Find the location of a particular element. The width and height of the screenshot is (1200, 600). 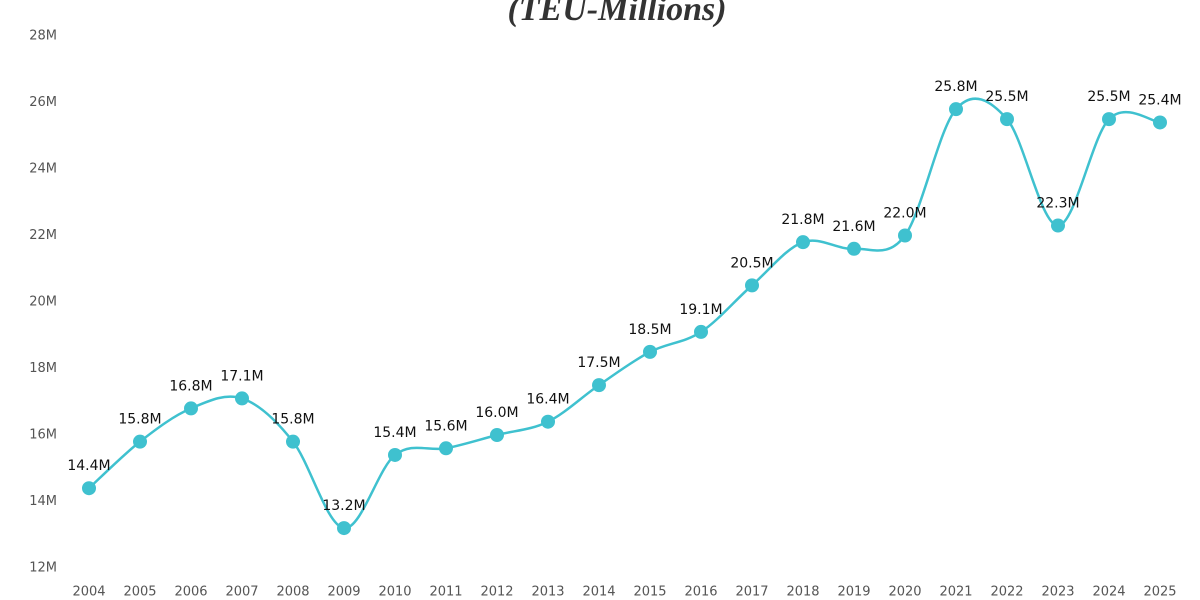

y-tick-label: 24M is located at coordinates (43, 169).